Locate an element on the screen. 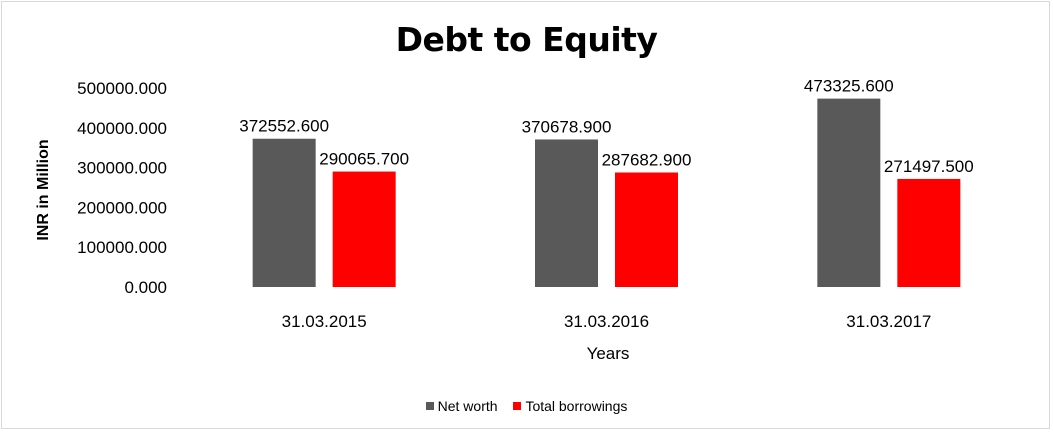 Image resolution: width=1053 pixels, height=432 pixels. data-label: 372552.600 is located at coordinates (284, 126).